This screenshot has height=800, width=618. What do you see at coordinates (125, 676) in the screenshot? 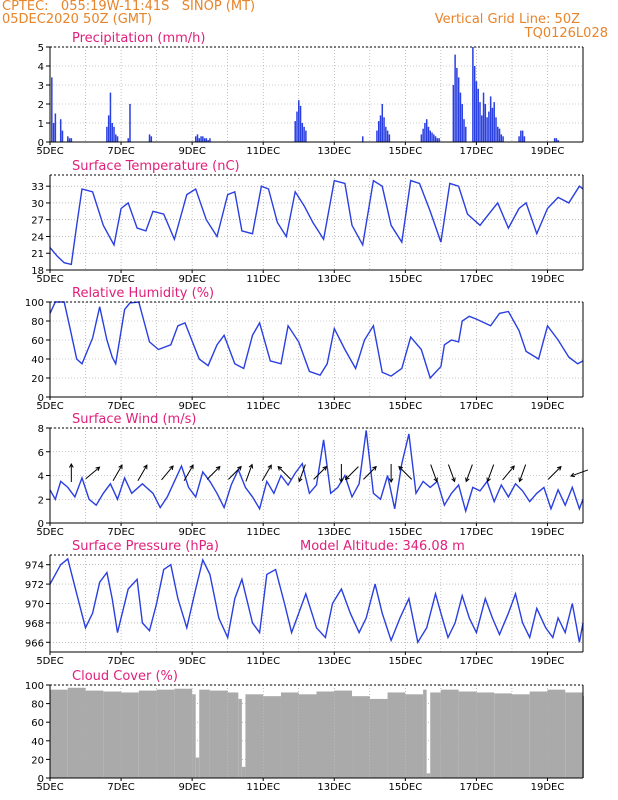
I see `cloud-title: Cloud Cover (%)` at bounding box center [125, 676].